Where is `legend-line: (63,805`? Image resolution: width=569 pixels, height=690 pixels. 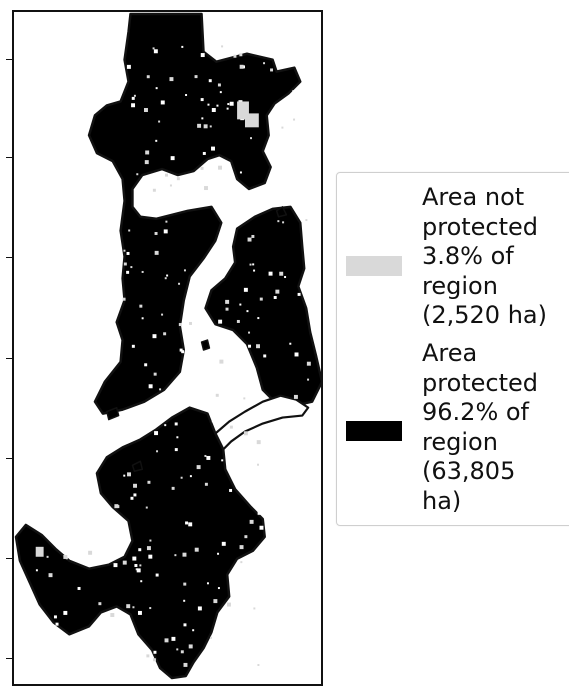
legend-line: (63,805 is located at coordinates (469, 471).